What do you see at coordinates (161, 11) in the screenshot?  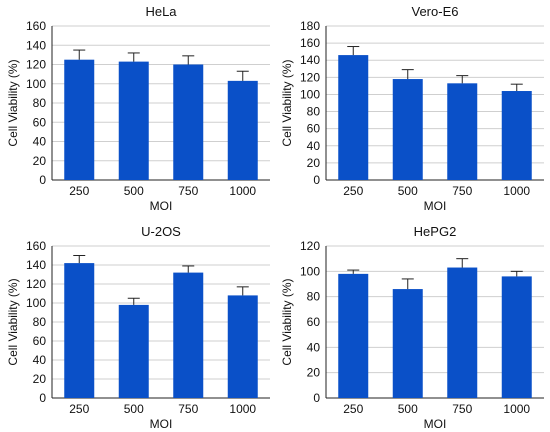 I see `chart-title: HeLa` at bounding box center [161, 11].